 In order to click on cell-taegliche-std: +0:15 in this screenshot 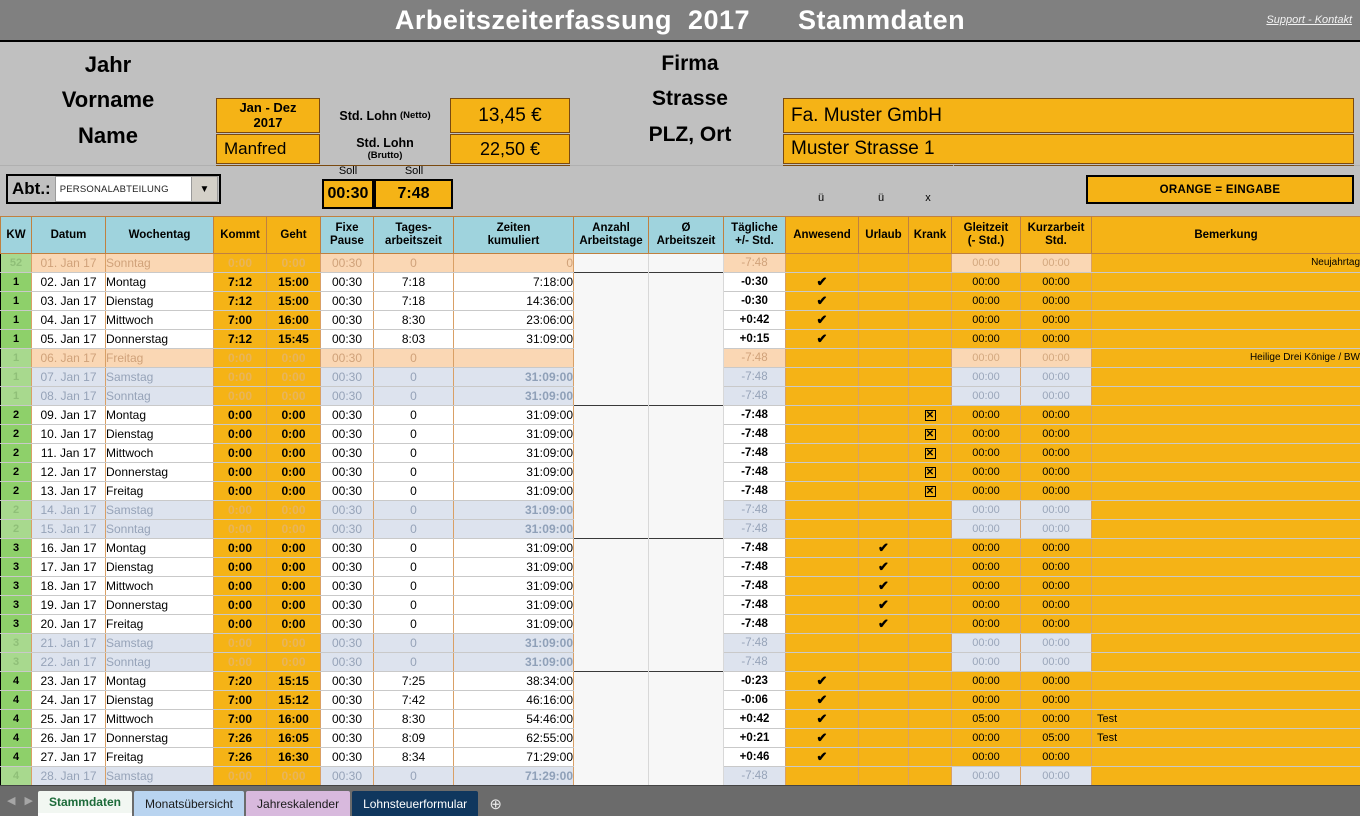, I will do `click(754, 339)`.